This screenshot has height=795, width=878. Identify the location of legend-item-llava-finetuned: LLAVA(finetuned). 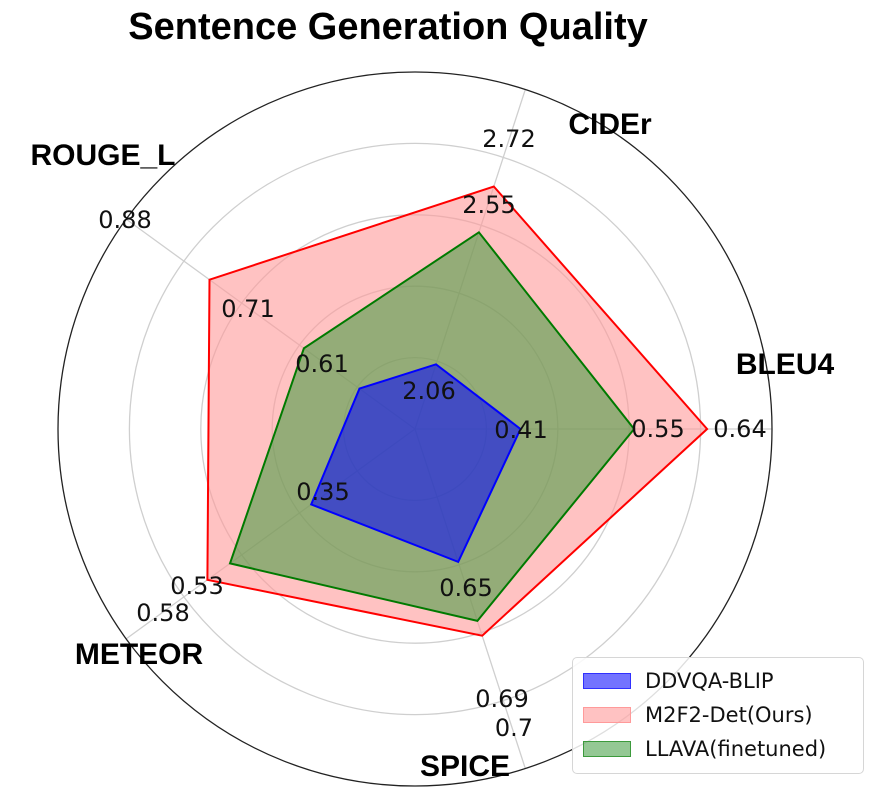
(704, 749).